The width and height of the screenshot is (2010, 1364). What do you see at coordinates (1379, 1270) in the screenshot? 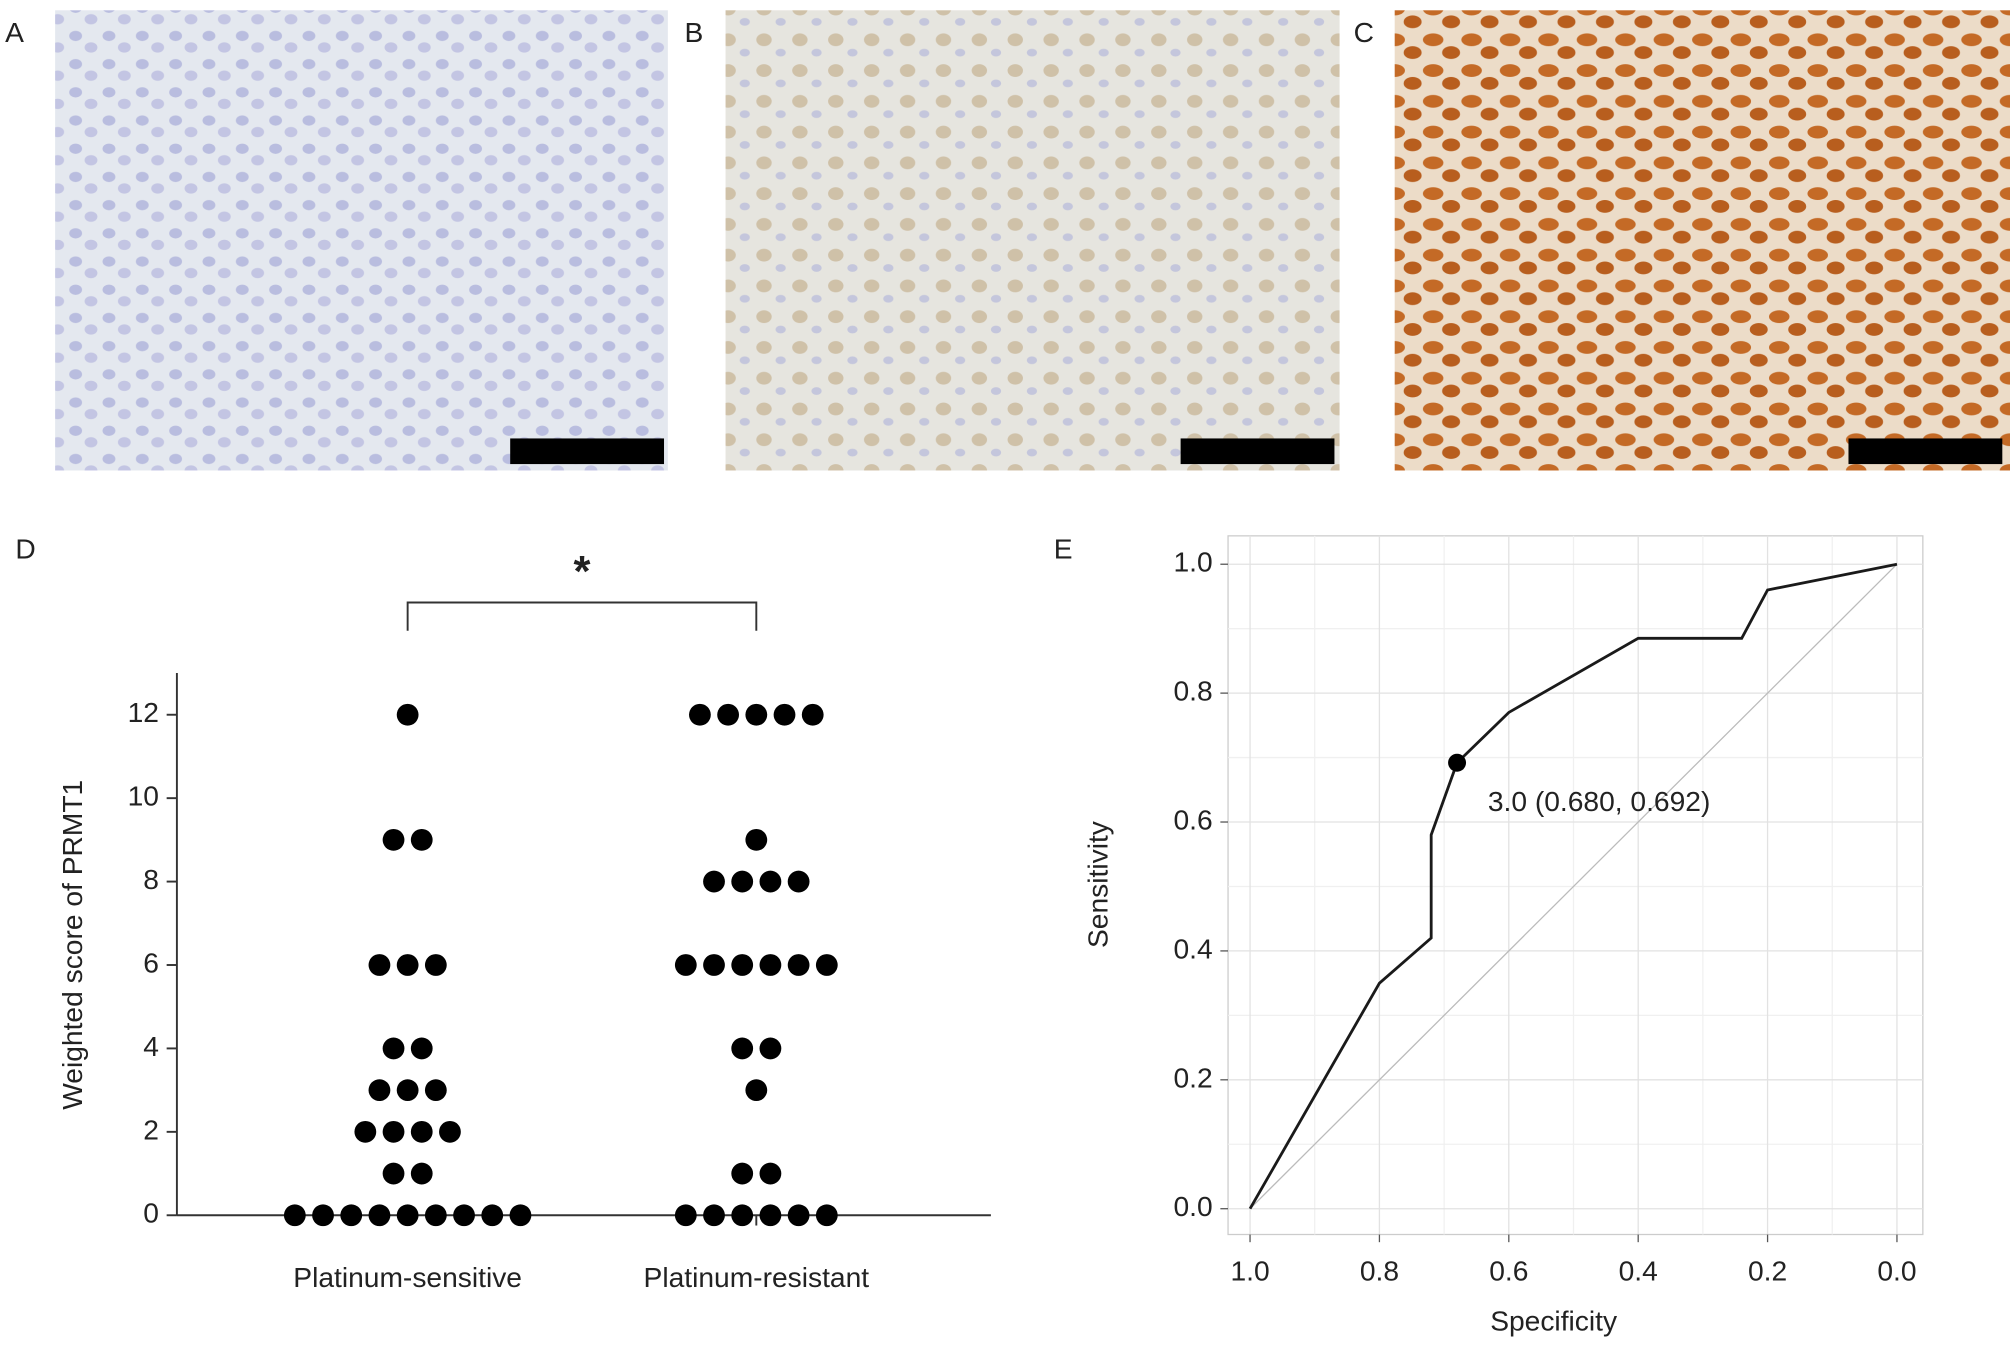
I see `x-tick-label: 0.8` at bounding box center [1379, 1270].